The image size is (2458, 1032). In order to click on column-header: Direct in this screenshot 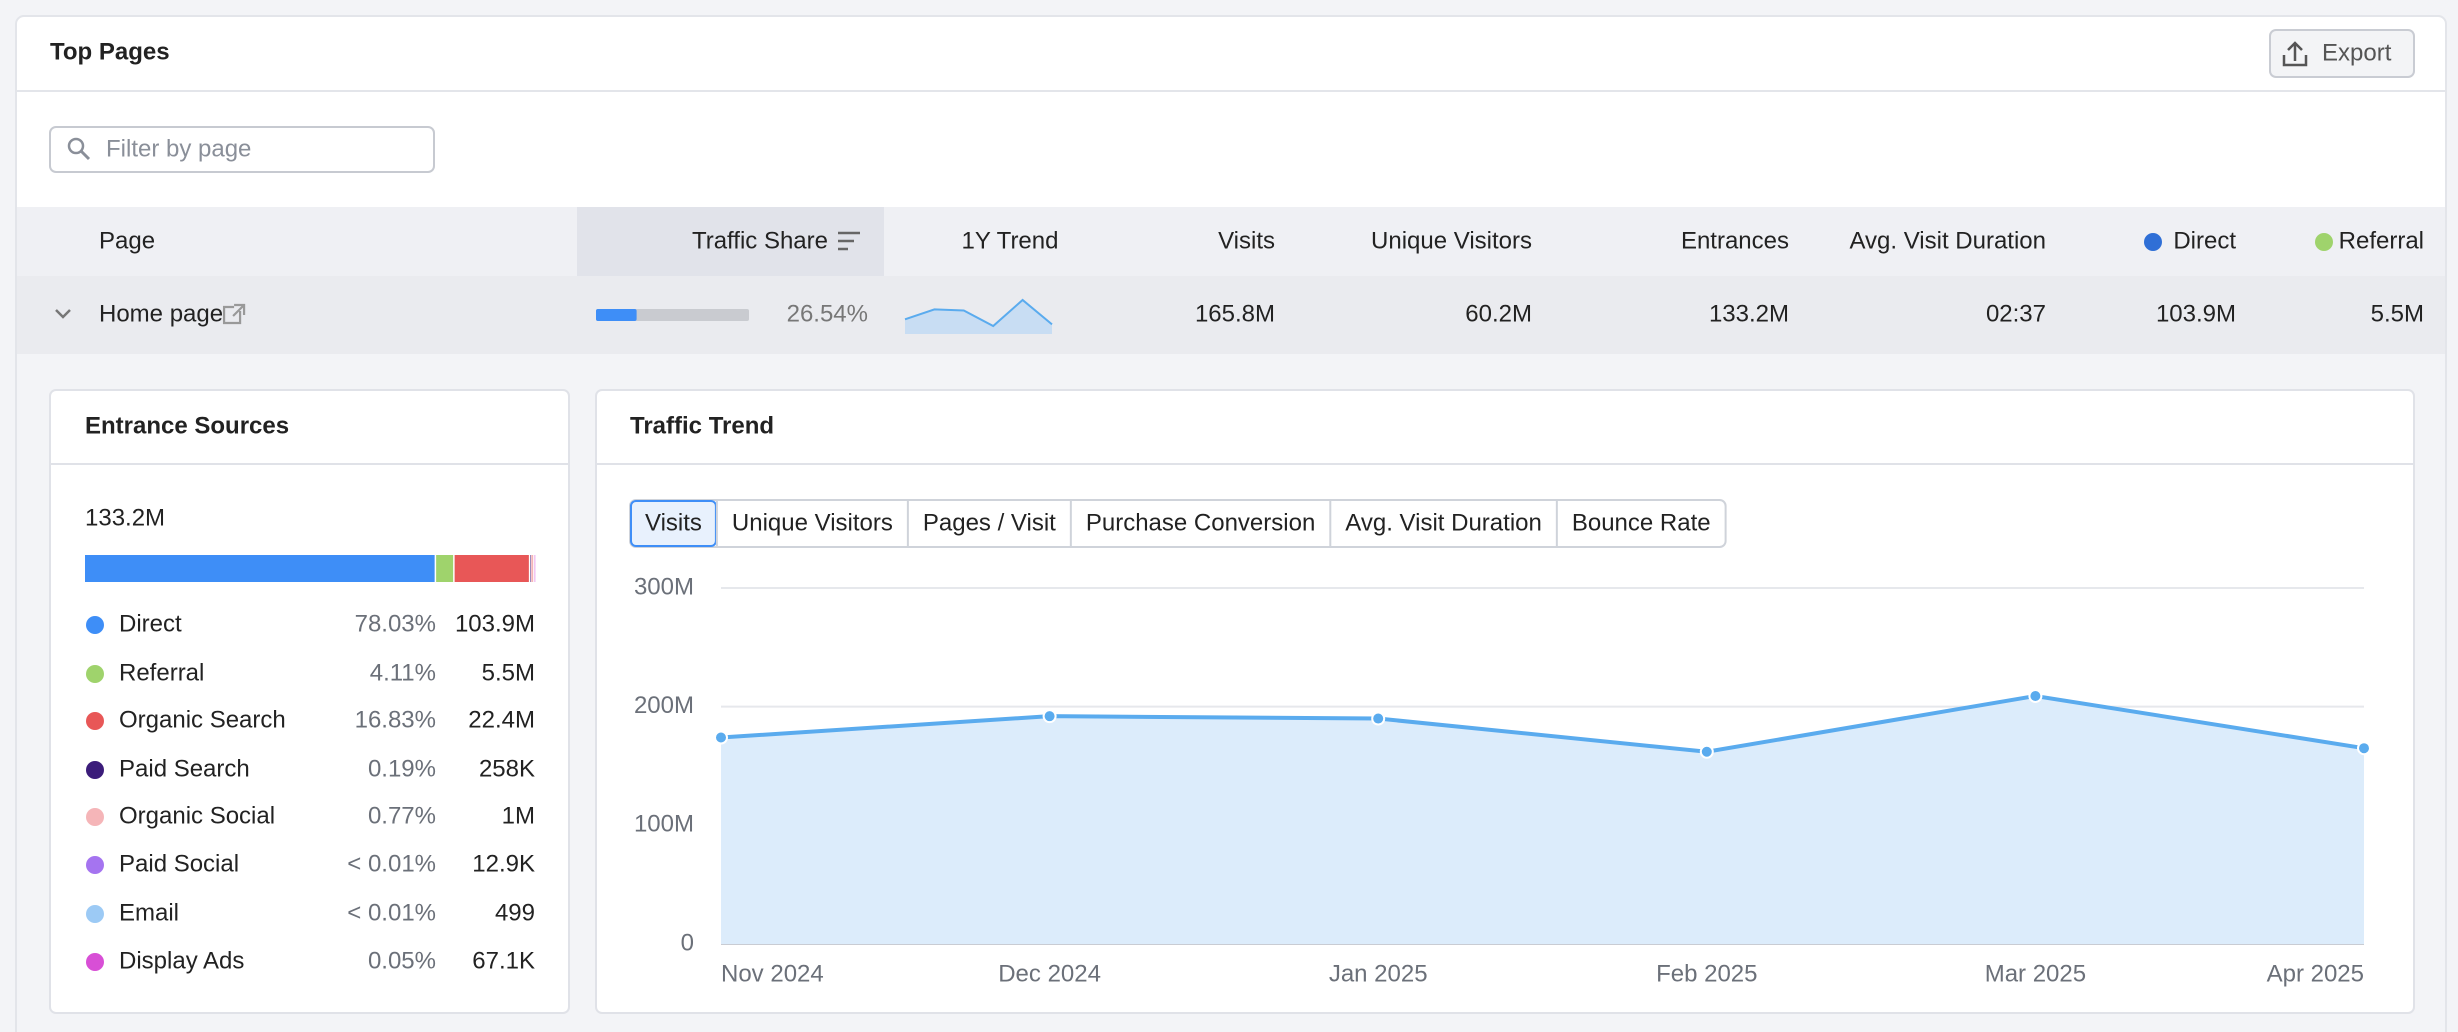, I will do `click(2204, 240)`.